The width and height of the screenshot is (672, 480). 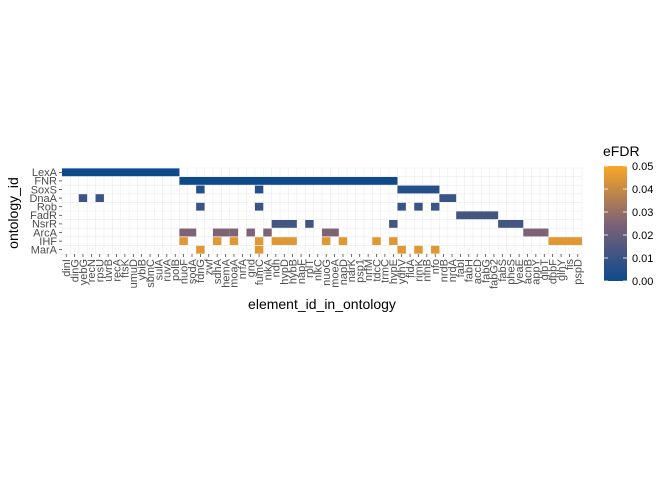 What do you see at coordinates (512, 272) in the screenshot?
I see `x-tick-label: pheS` at bounding box center [512, 272].